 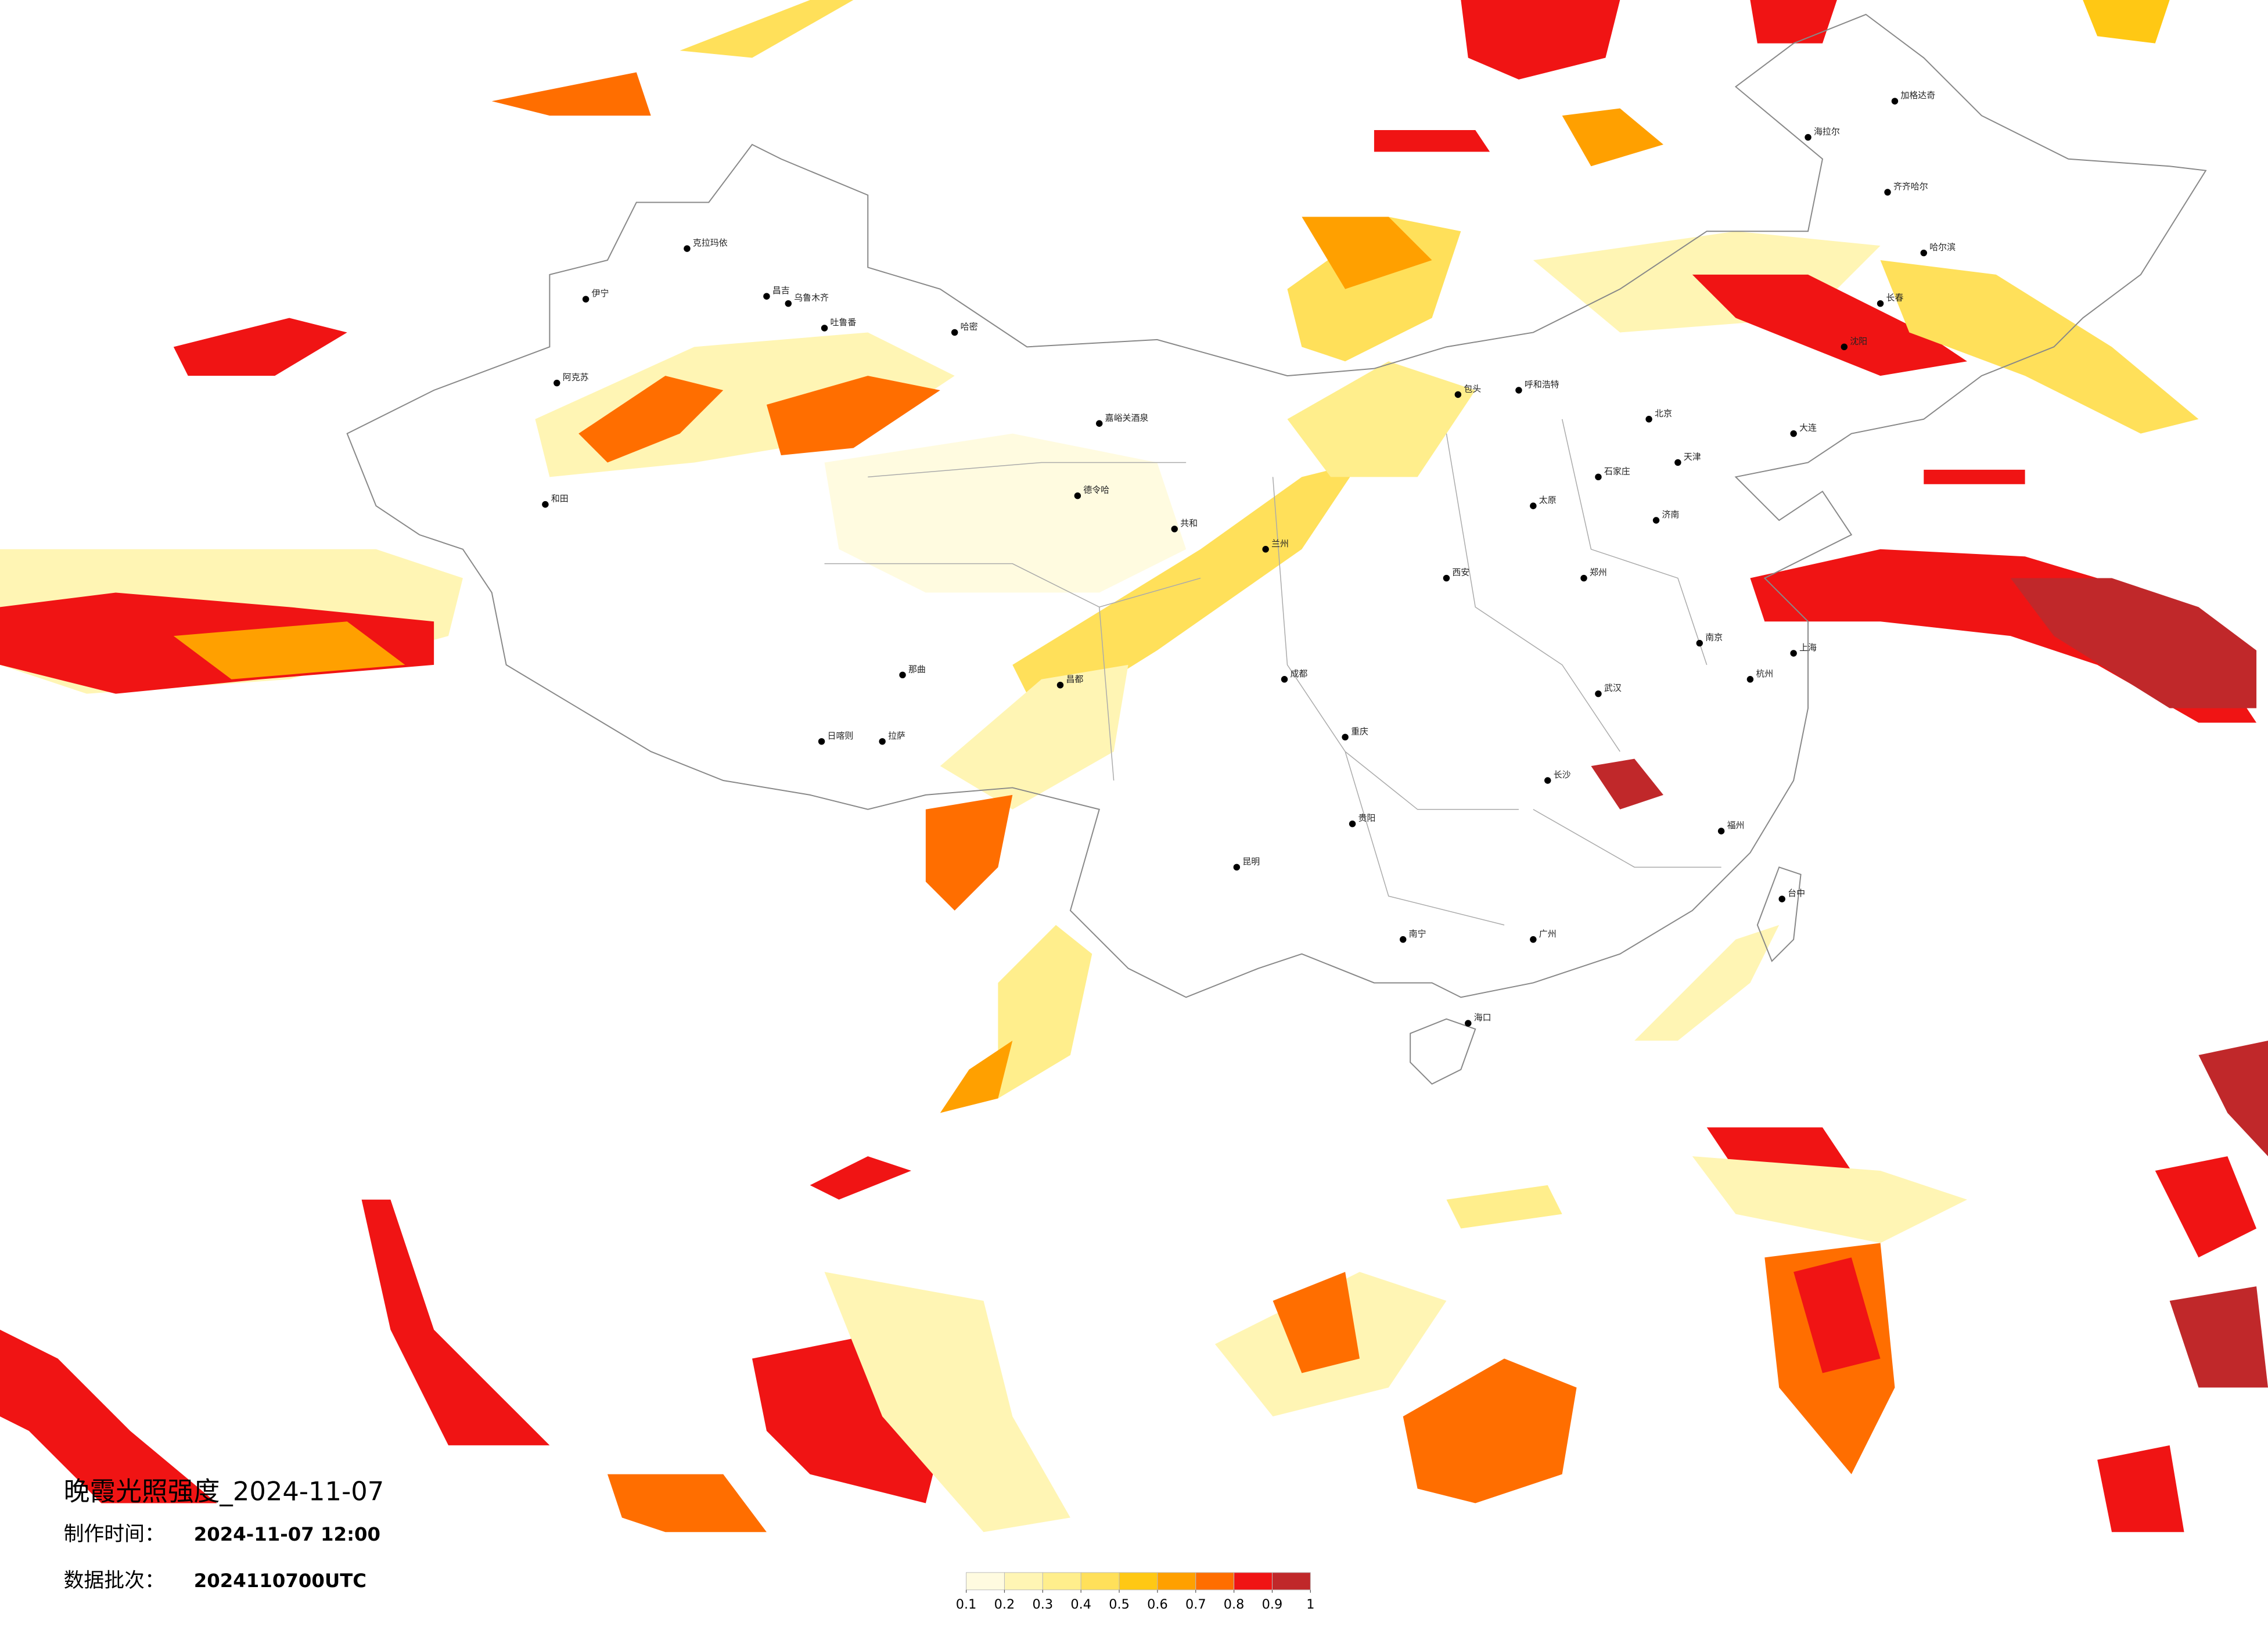 I want to click on city-label: 南京, so click(x=1714, y=637).